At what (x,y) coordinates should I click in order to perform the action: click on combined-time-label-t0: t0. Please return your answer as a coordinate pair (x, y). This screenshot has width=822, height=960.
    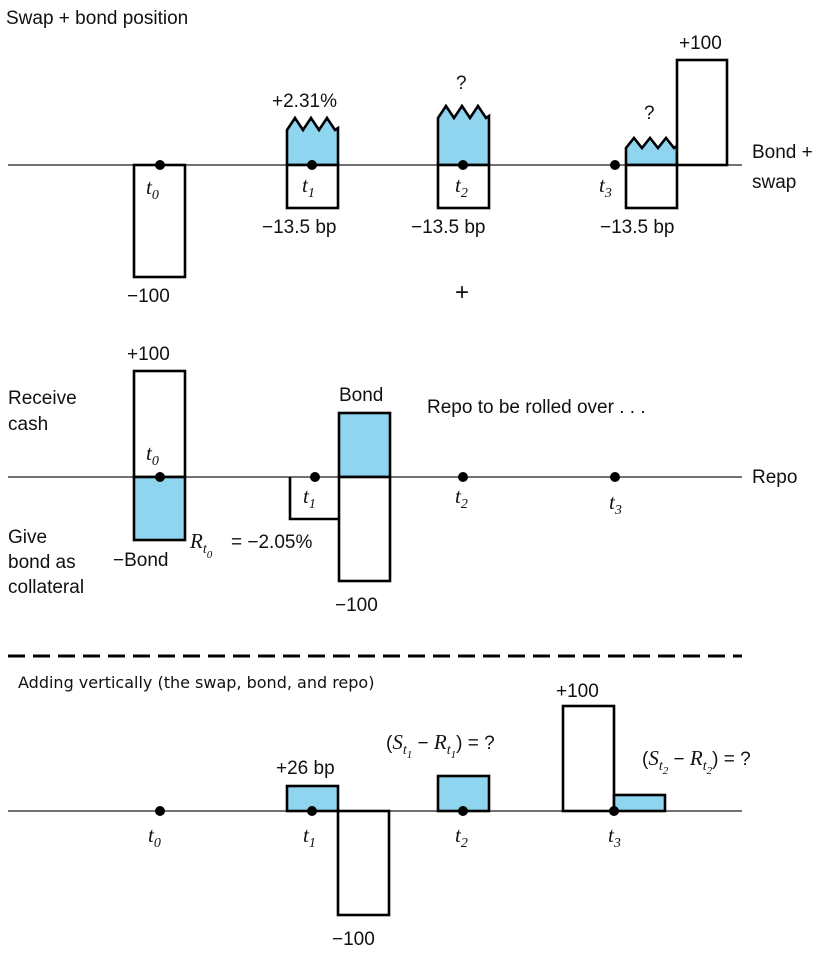
    Looking at the image, I should click on (154, 837).